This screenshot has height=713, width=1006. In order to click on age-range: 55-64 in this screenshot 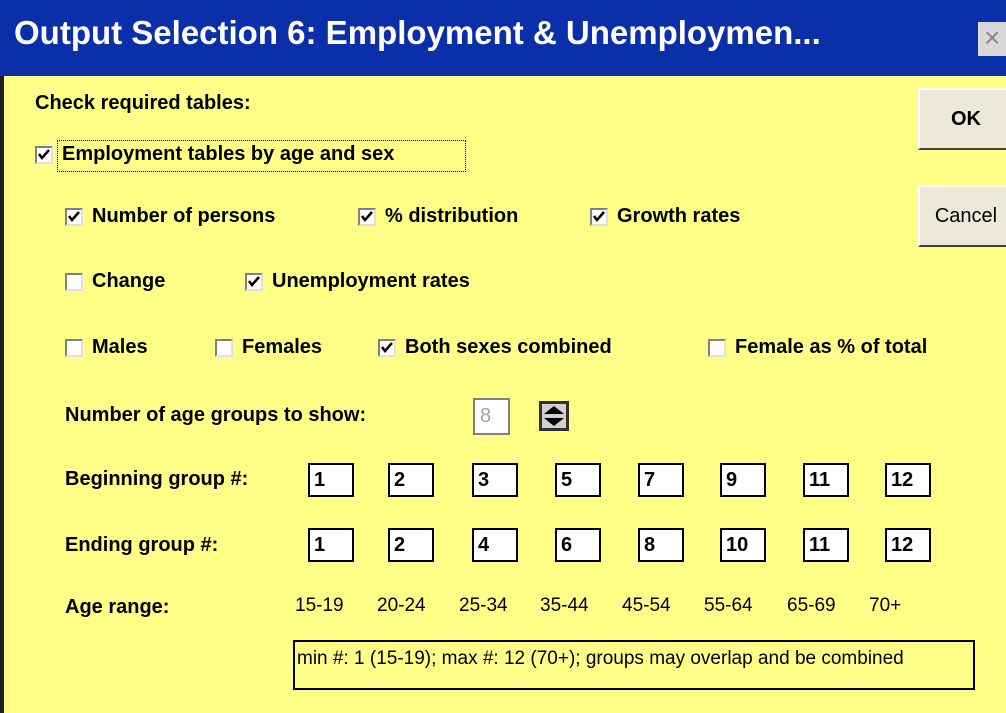, I will do `click(728, 605)`.